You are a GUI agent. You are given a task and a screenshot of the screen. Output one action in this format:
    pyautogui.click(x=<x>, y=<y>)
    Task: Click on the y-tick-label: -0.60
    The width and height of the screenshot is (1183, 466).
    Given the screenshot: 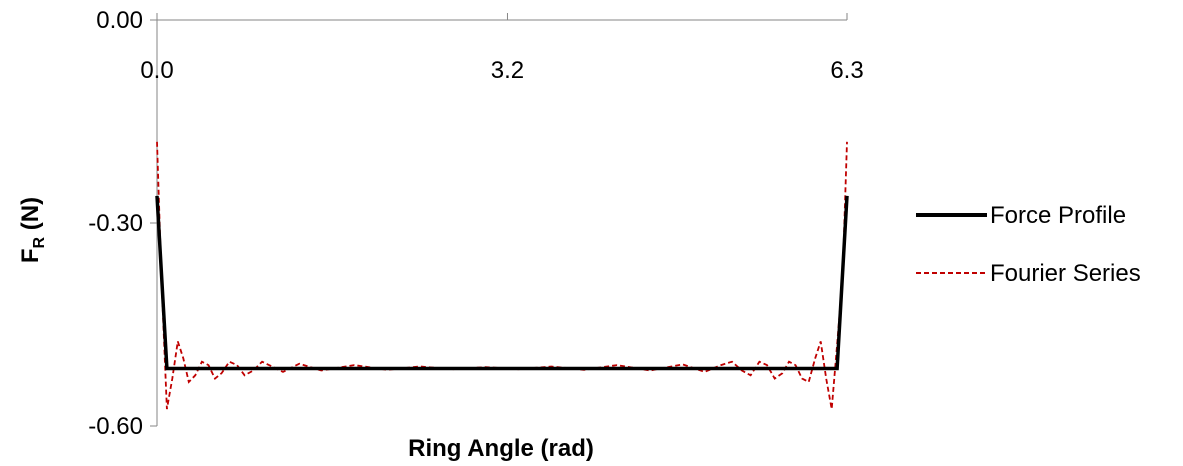 What is the action you would take?
    pyautogui.click(x=115, y=426)
    